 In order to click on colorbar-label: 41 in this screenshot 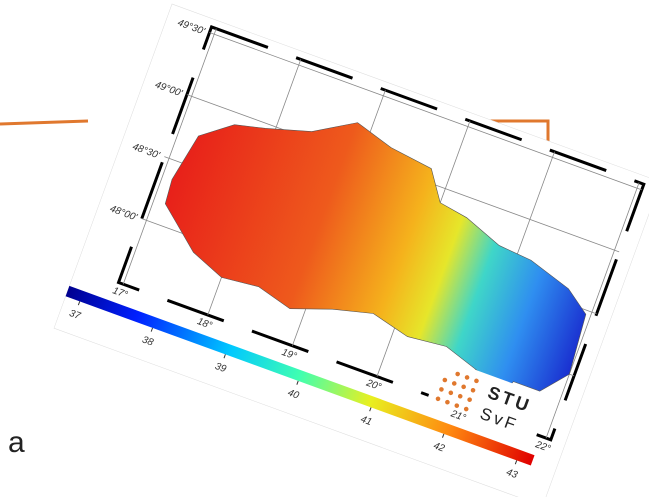, I will do `click(366, 421)`.